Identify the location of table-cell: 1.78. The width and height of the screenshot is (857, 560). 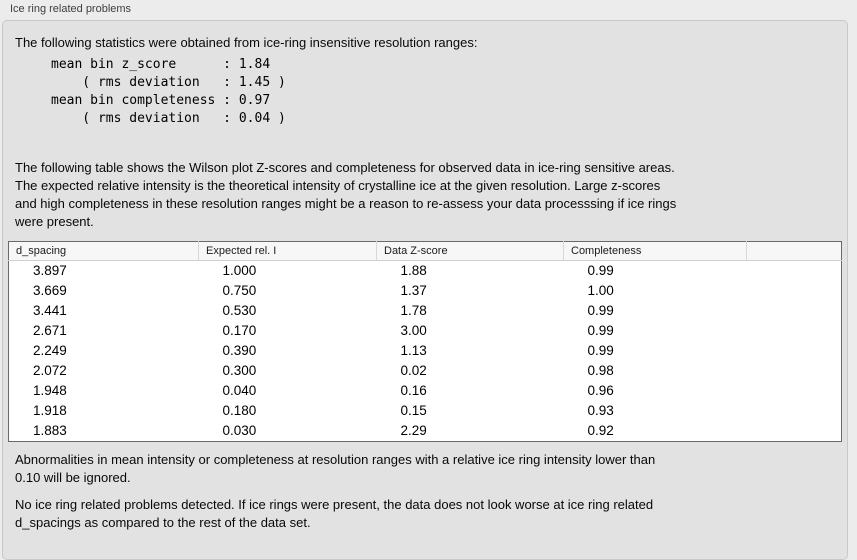
(470, 311).